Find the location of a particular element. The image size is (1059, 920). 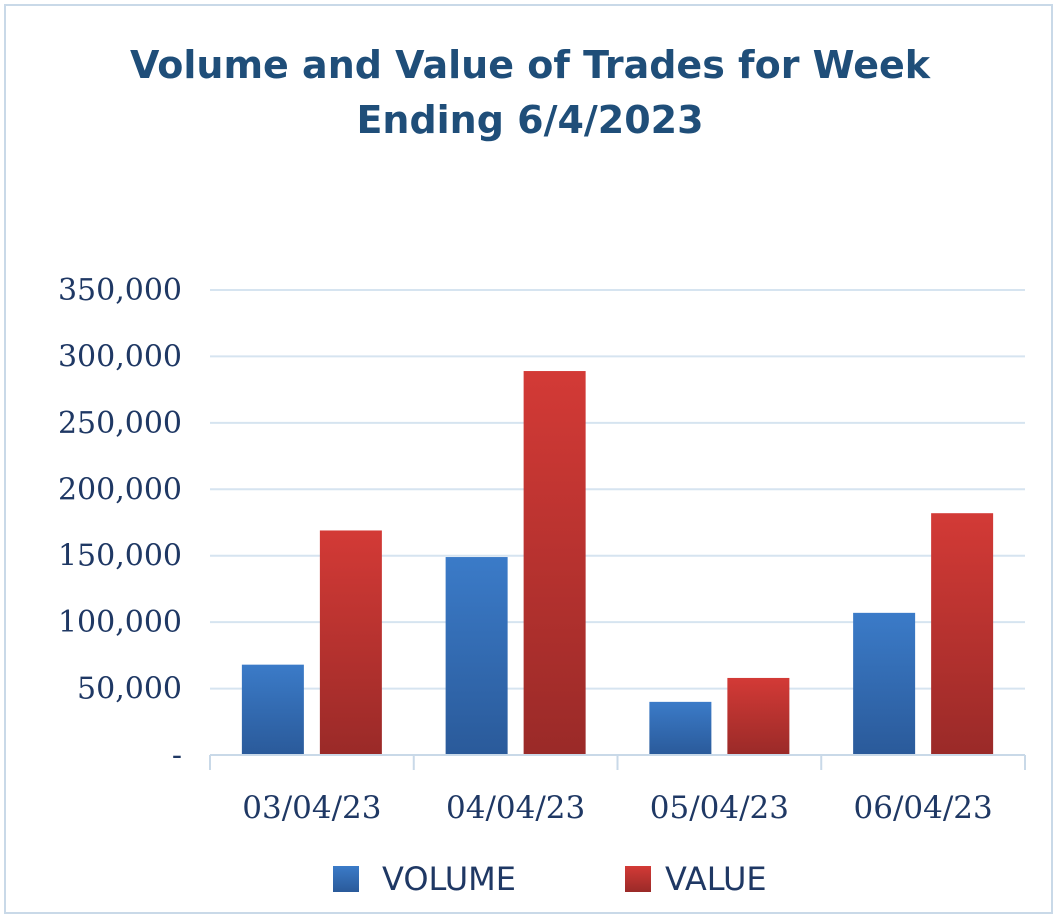

y-tick-label: 150,000 is located at coordinates (120, 556).